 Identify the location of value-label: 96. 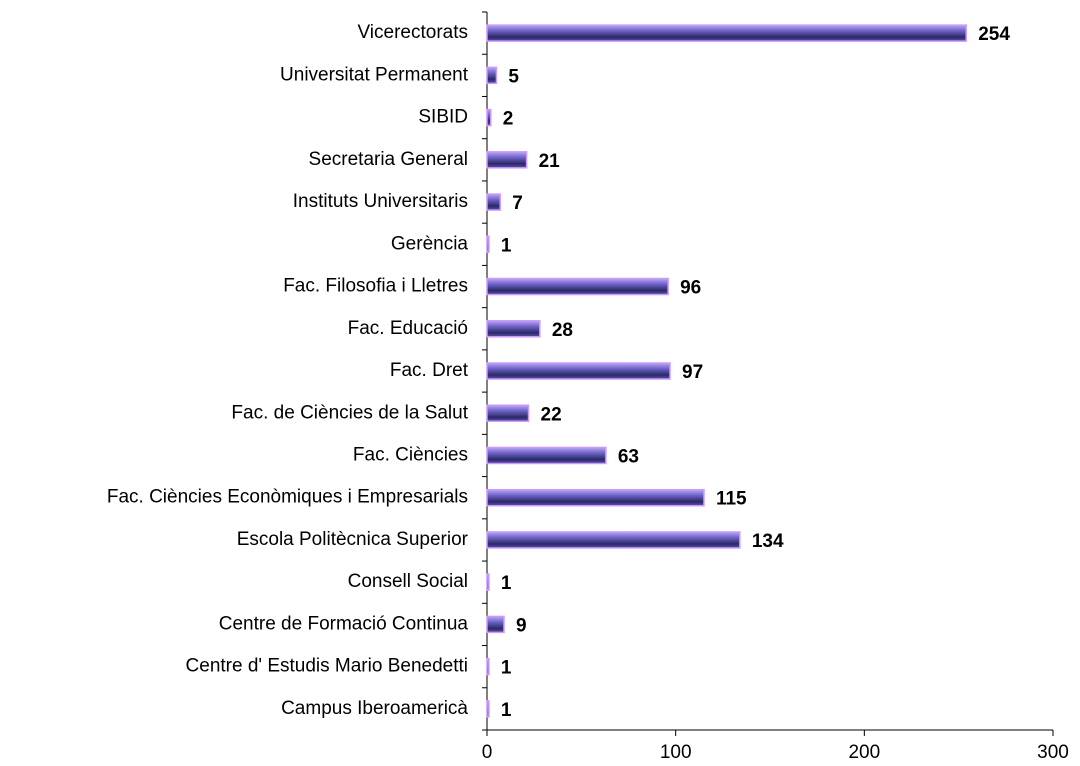
(690, 288).